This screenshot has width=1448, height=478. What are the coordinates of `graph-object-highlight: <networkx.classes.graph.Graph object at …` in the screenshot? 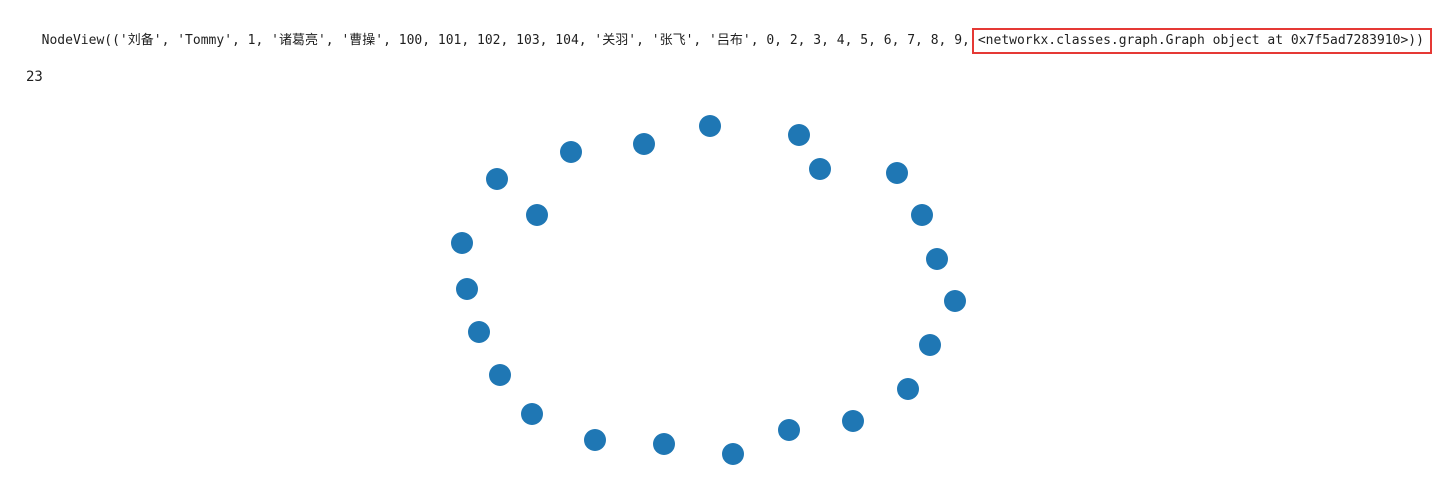 It's located at (1201, 41).